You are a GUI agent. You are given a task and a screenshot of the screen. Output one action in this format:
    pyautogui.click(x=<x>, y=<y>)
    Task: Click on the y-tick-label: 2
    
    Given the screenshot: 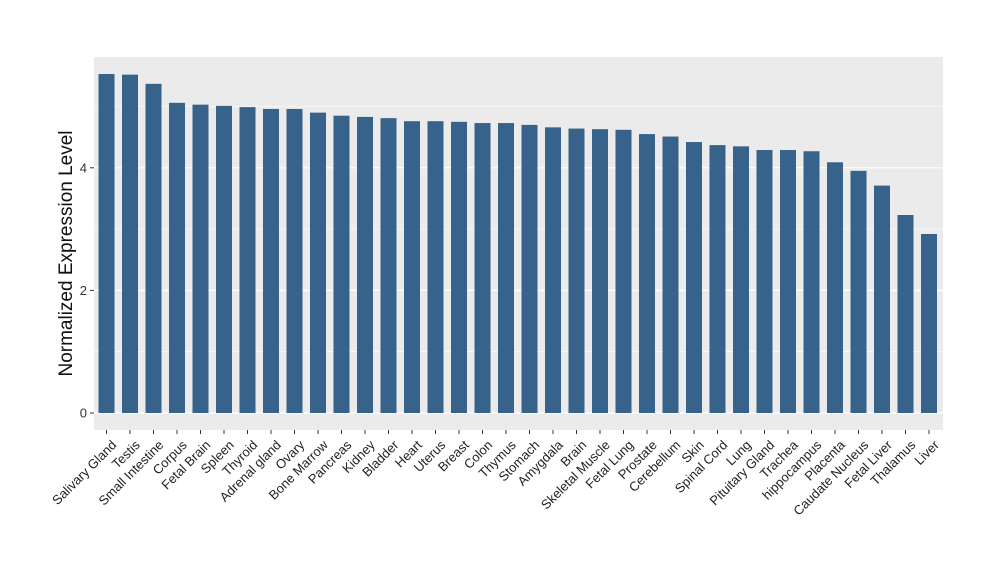 What is the action you would take?
    pyautogui.click(x=83, y=290)
    